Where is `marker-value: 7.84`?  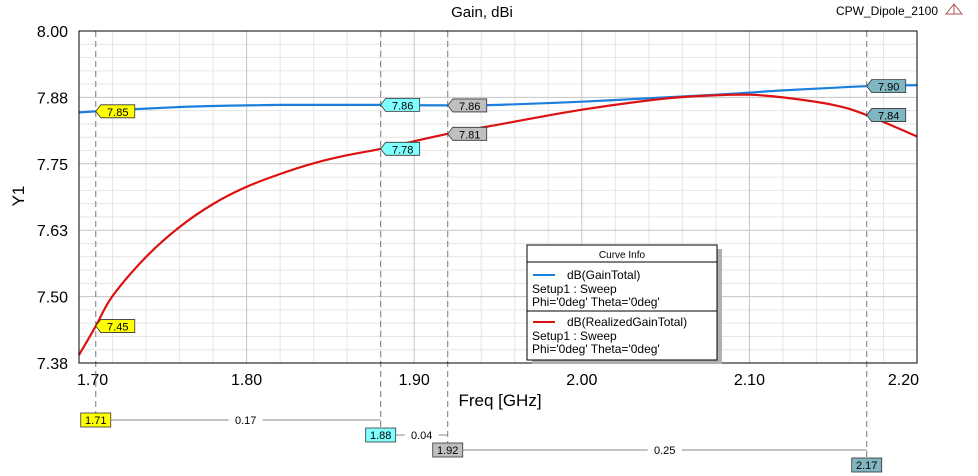
marker-value: 7.84 is located at coordinates (888, 117).